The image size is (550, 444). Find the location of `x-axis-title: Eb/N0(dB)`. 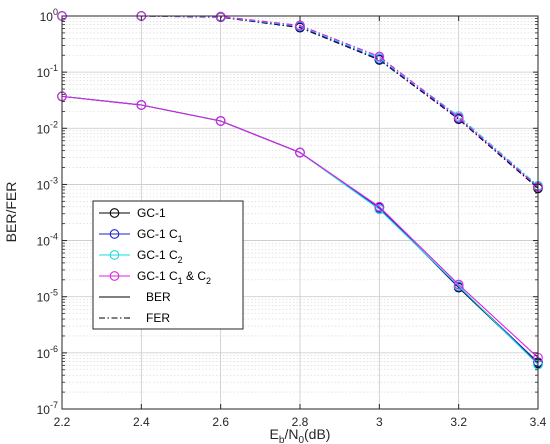

x-axis-title: Eb/N0(dB) is located at coordinates (300, 435).